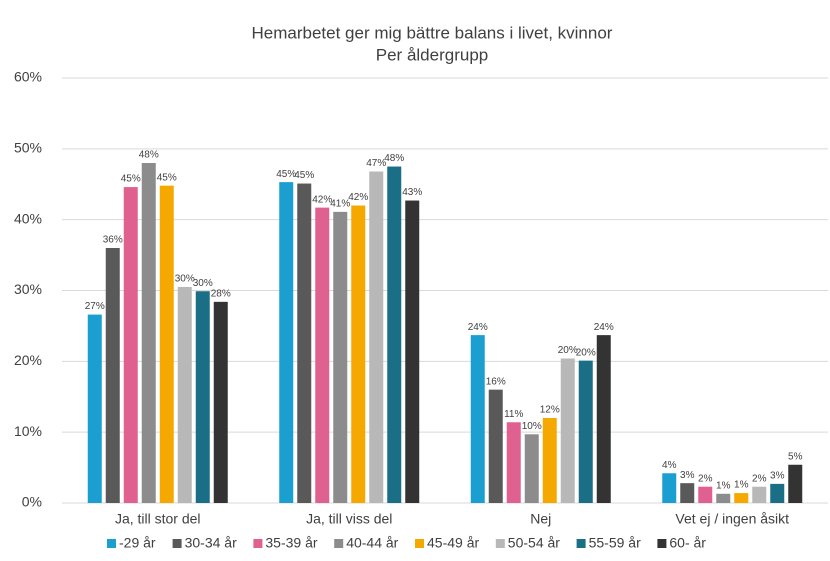  Describe the element at coordinates (540, 519) in the screenshot. I see `x-tick-label: Nej` at that location.